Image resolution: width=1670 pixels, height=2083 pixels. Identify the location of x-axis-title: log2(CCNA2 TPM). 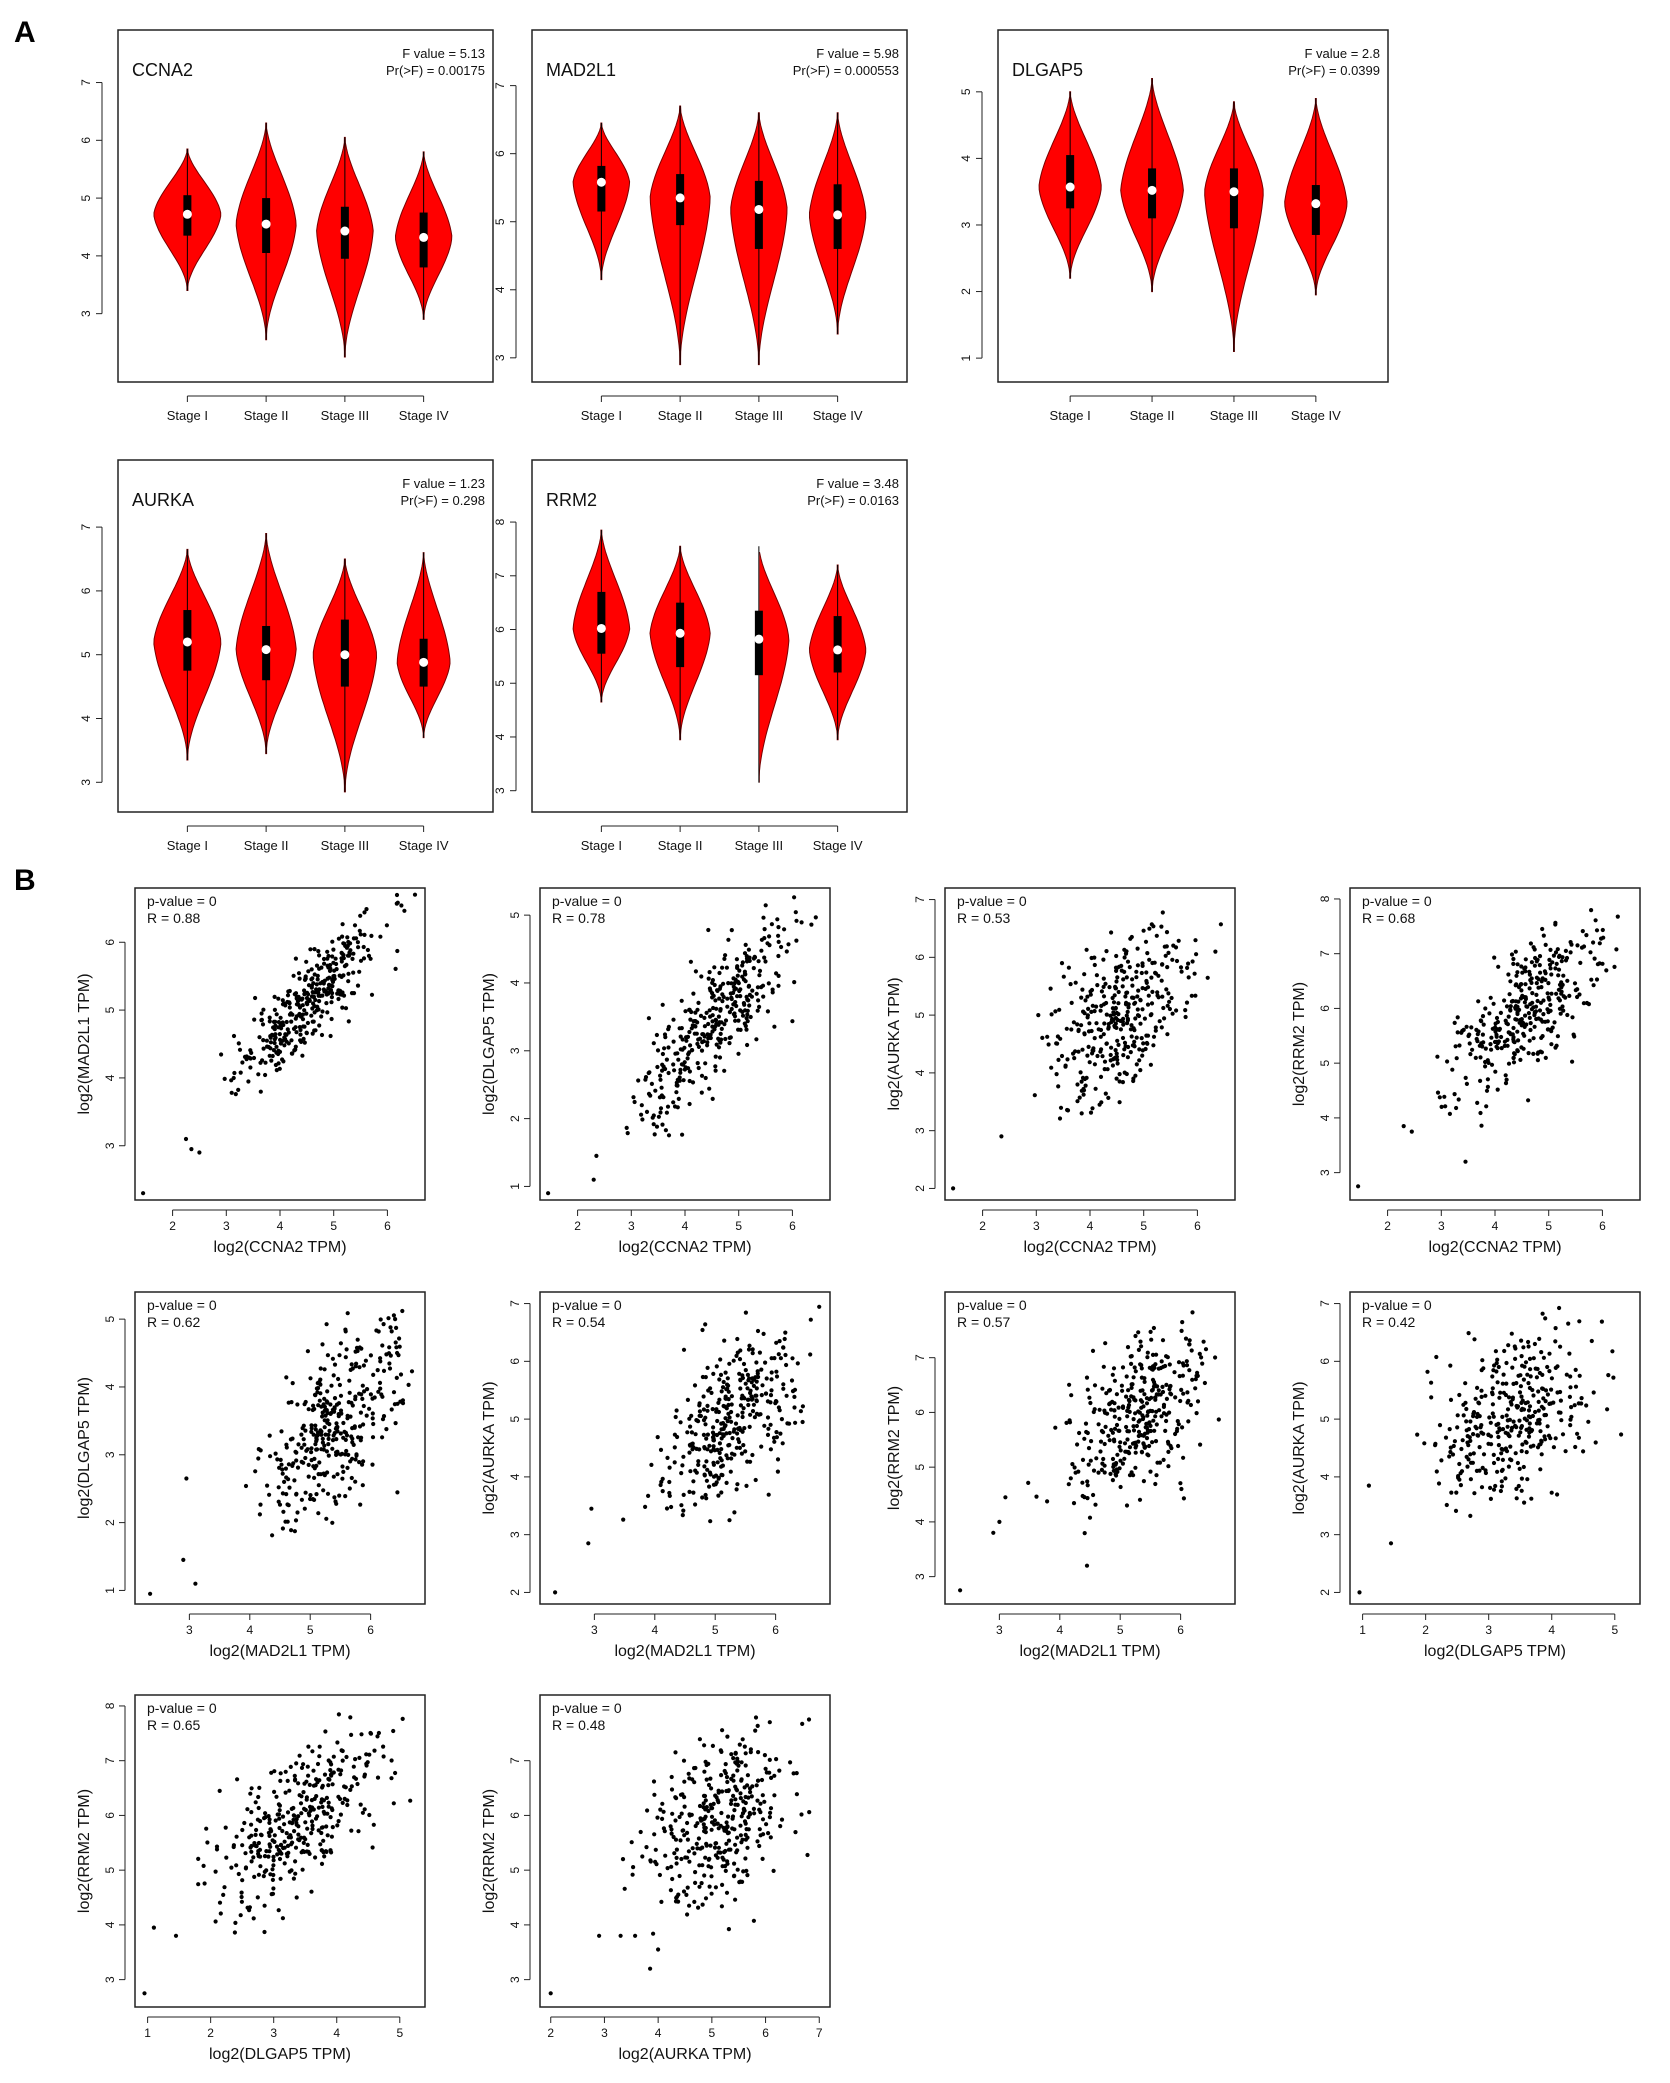
(1089, 1247).